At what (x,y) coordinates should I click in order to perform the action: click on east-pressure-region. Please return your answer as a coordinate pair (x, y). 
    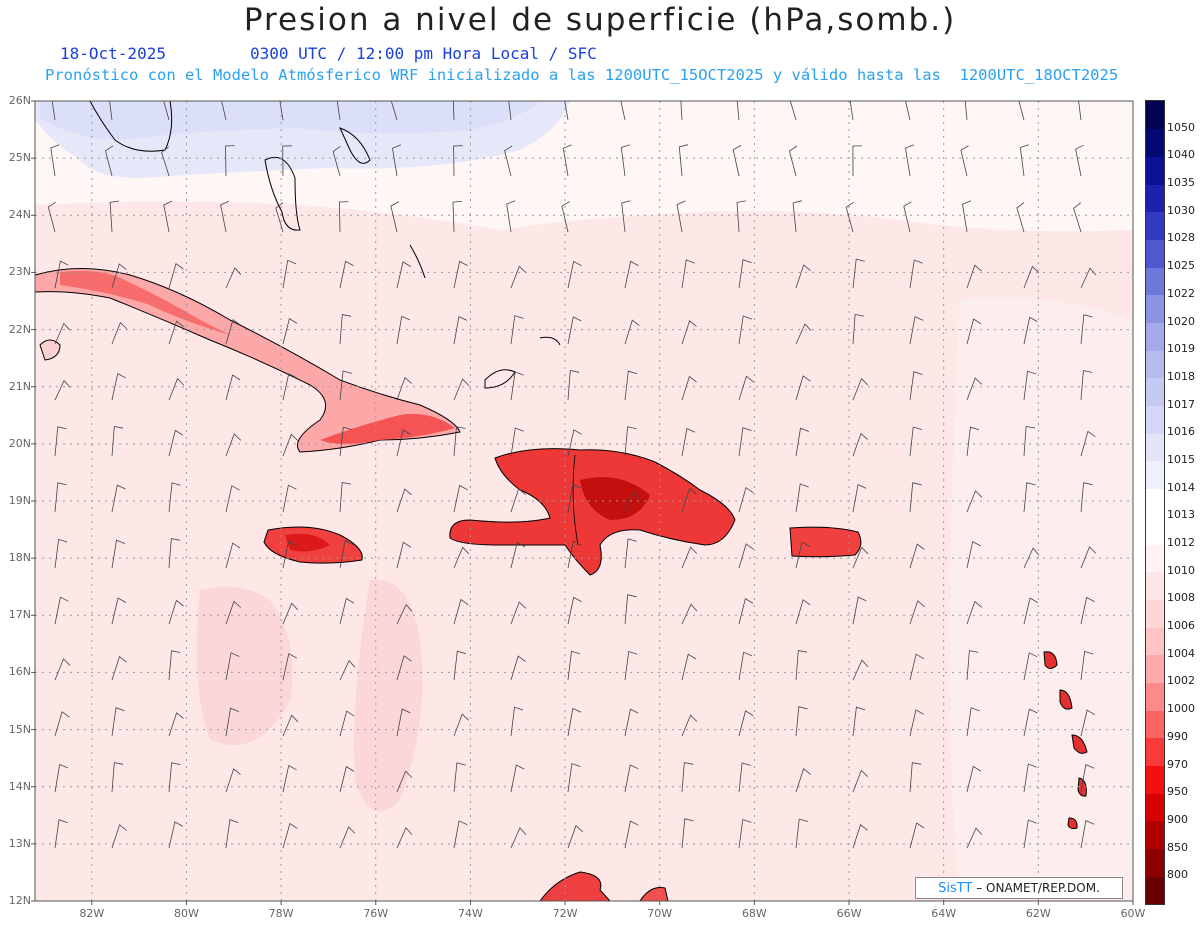
    Looking at the image, I should click on (1041, 598).